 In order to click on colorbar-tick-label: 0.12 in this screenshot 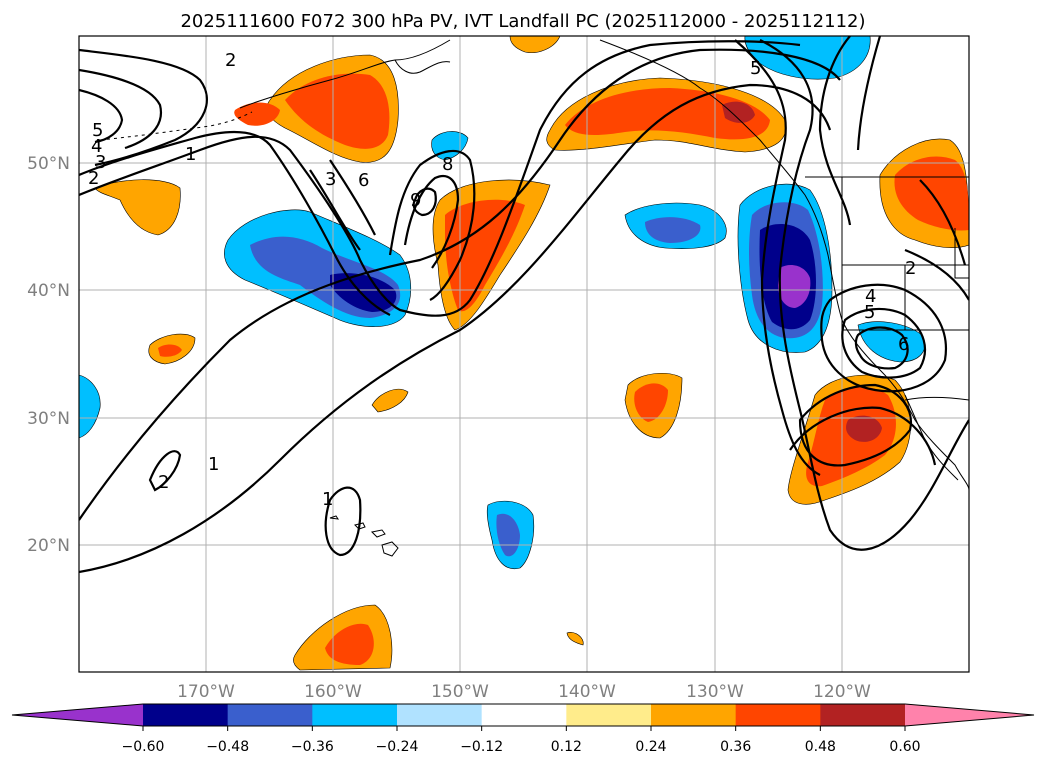, I will do `click(566, 747)`.